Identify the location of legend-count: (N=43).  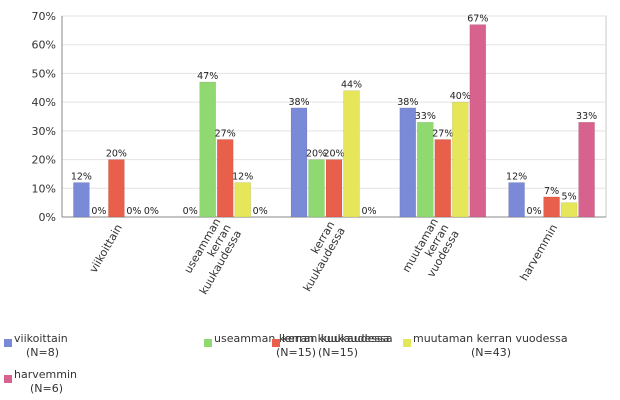
(491, 352).